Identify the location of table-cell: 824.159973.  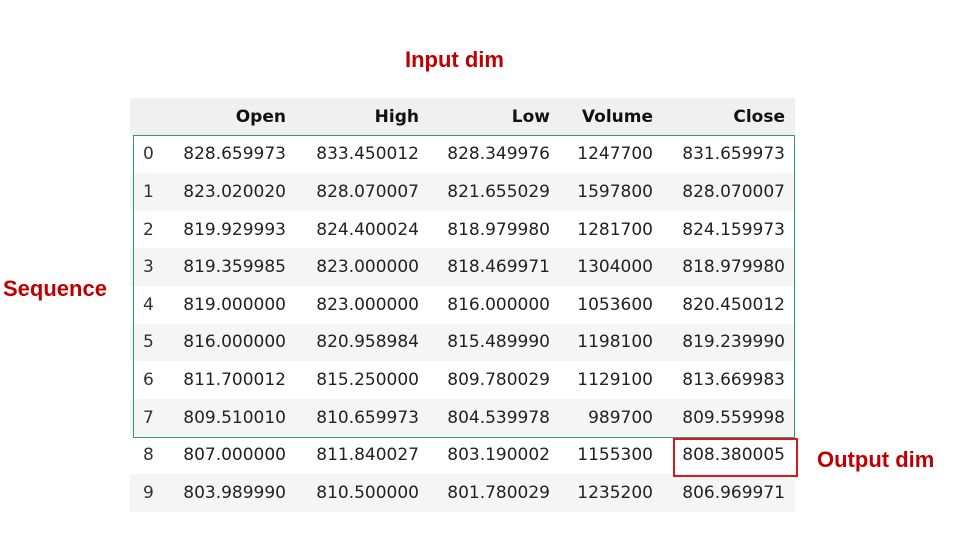
(733, 229).